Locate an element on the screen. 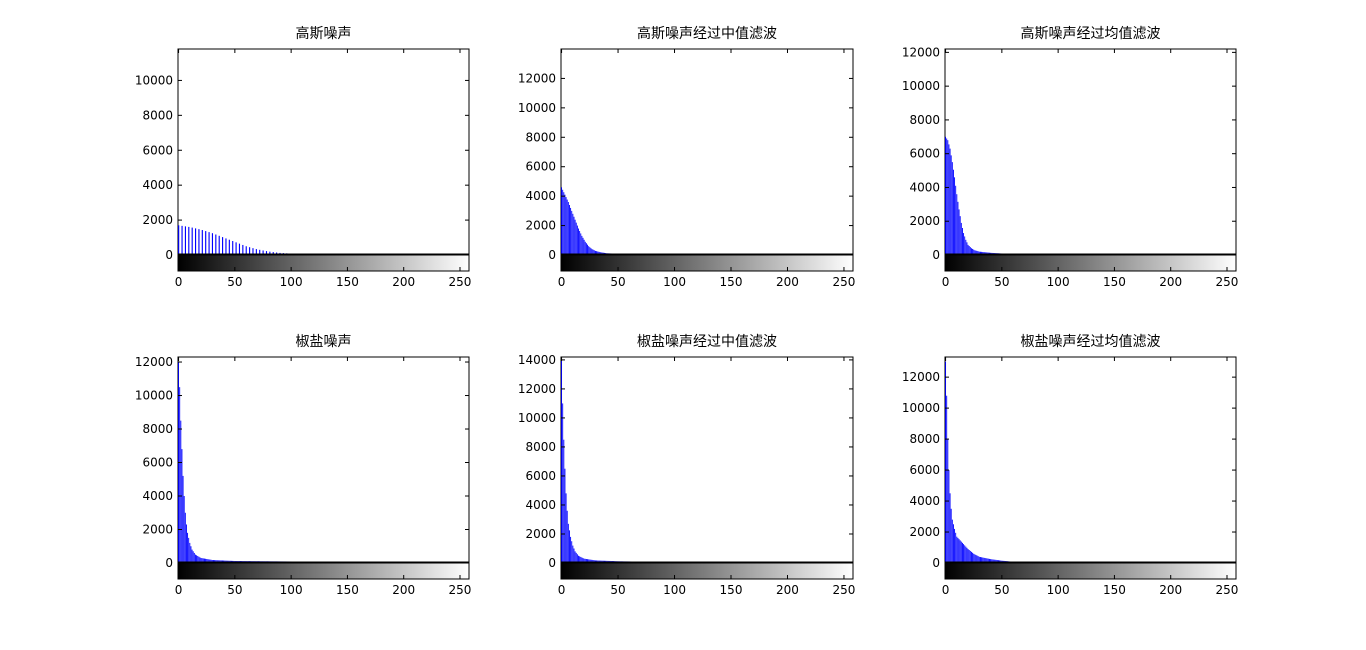 The width and height of the screenshot is (1366, 650). y-tick-label: 12000 is located at coordinates (921, 377).